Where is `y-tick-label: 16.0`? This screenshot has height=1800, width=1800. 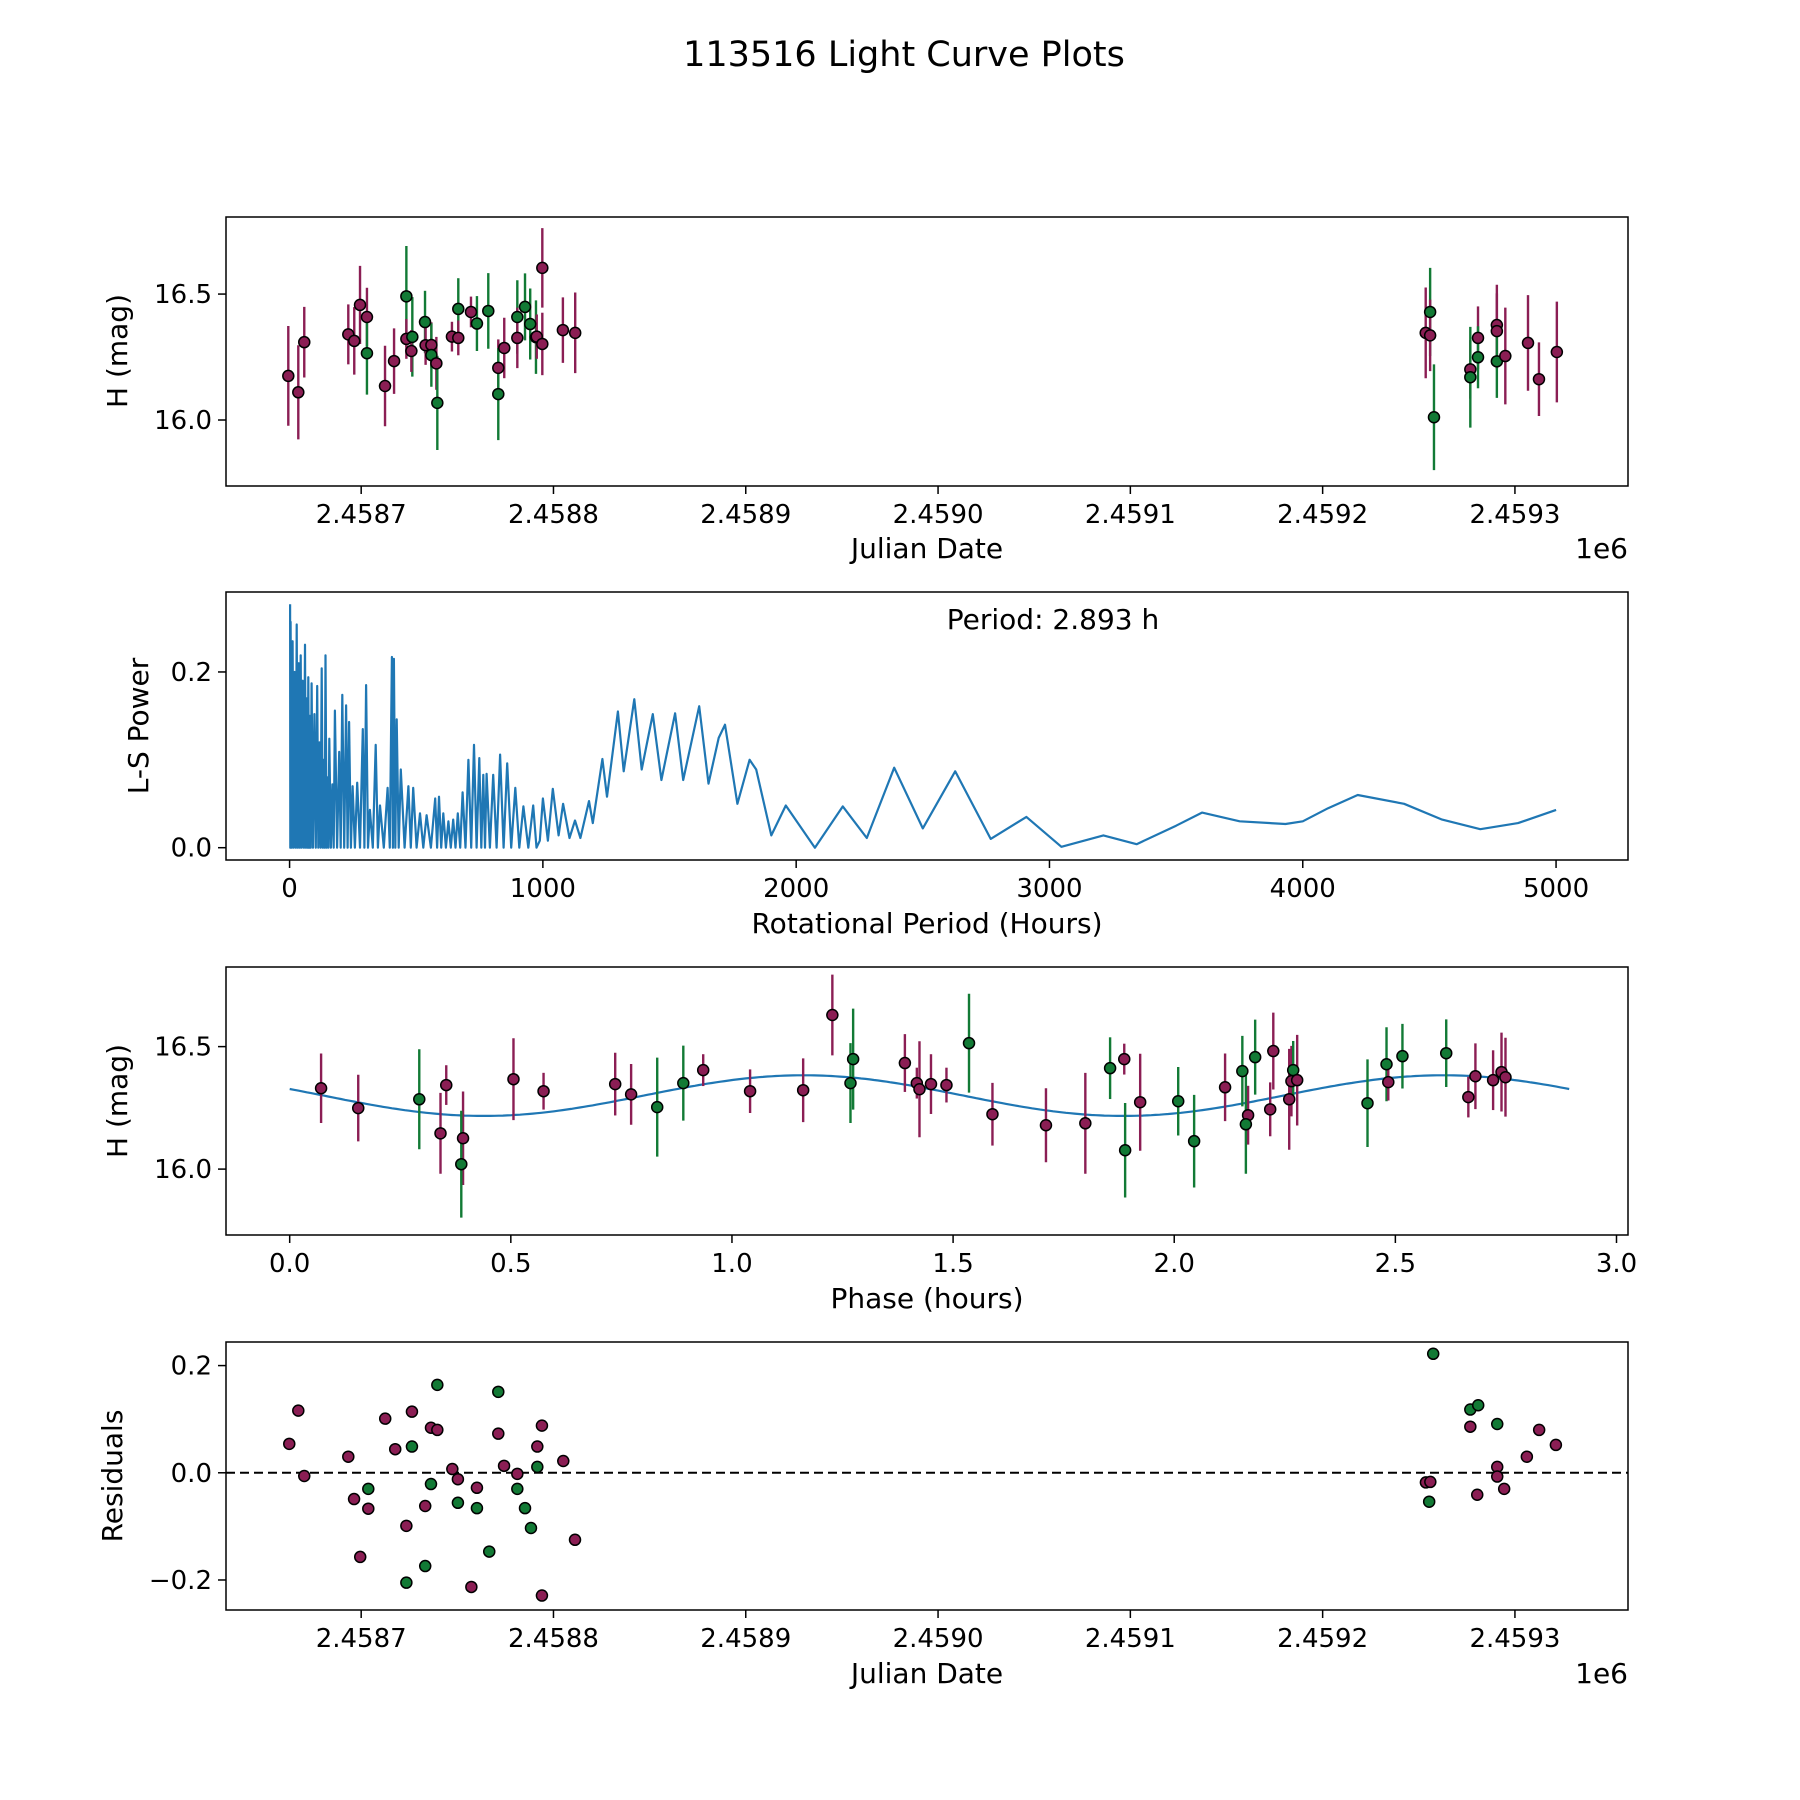
y-tick-label: 16.0 is located at coordinates (183, 1170).